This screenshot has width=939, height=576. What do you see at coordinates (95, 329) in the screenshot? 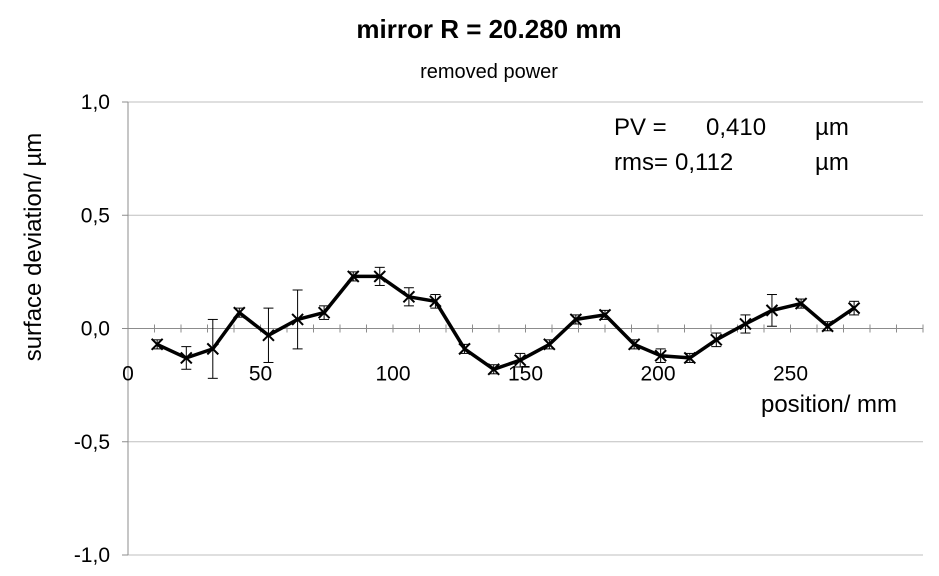
I see `y-tick-label: 0,0` at bounding box center [95, 329].